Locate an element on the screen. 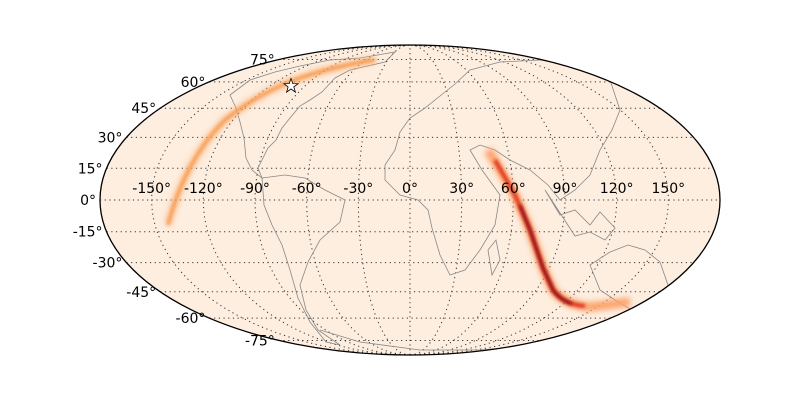  latitude-label: 60° is located at coordinates (193, 83).